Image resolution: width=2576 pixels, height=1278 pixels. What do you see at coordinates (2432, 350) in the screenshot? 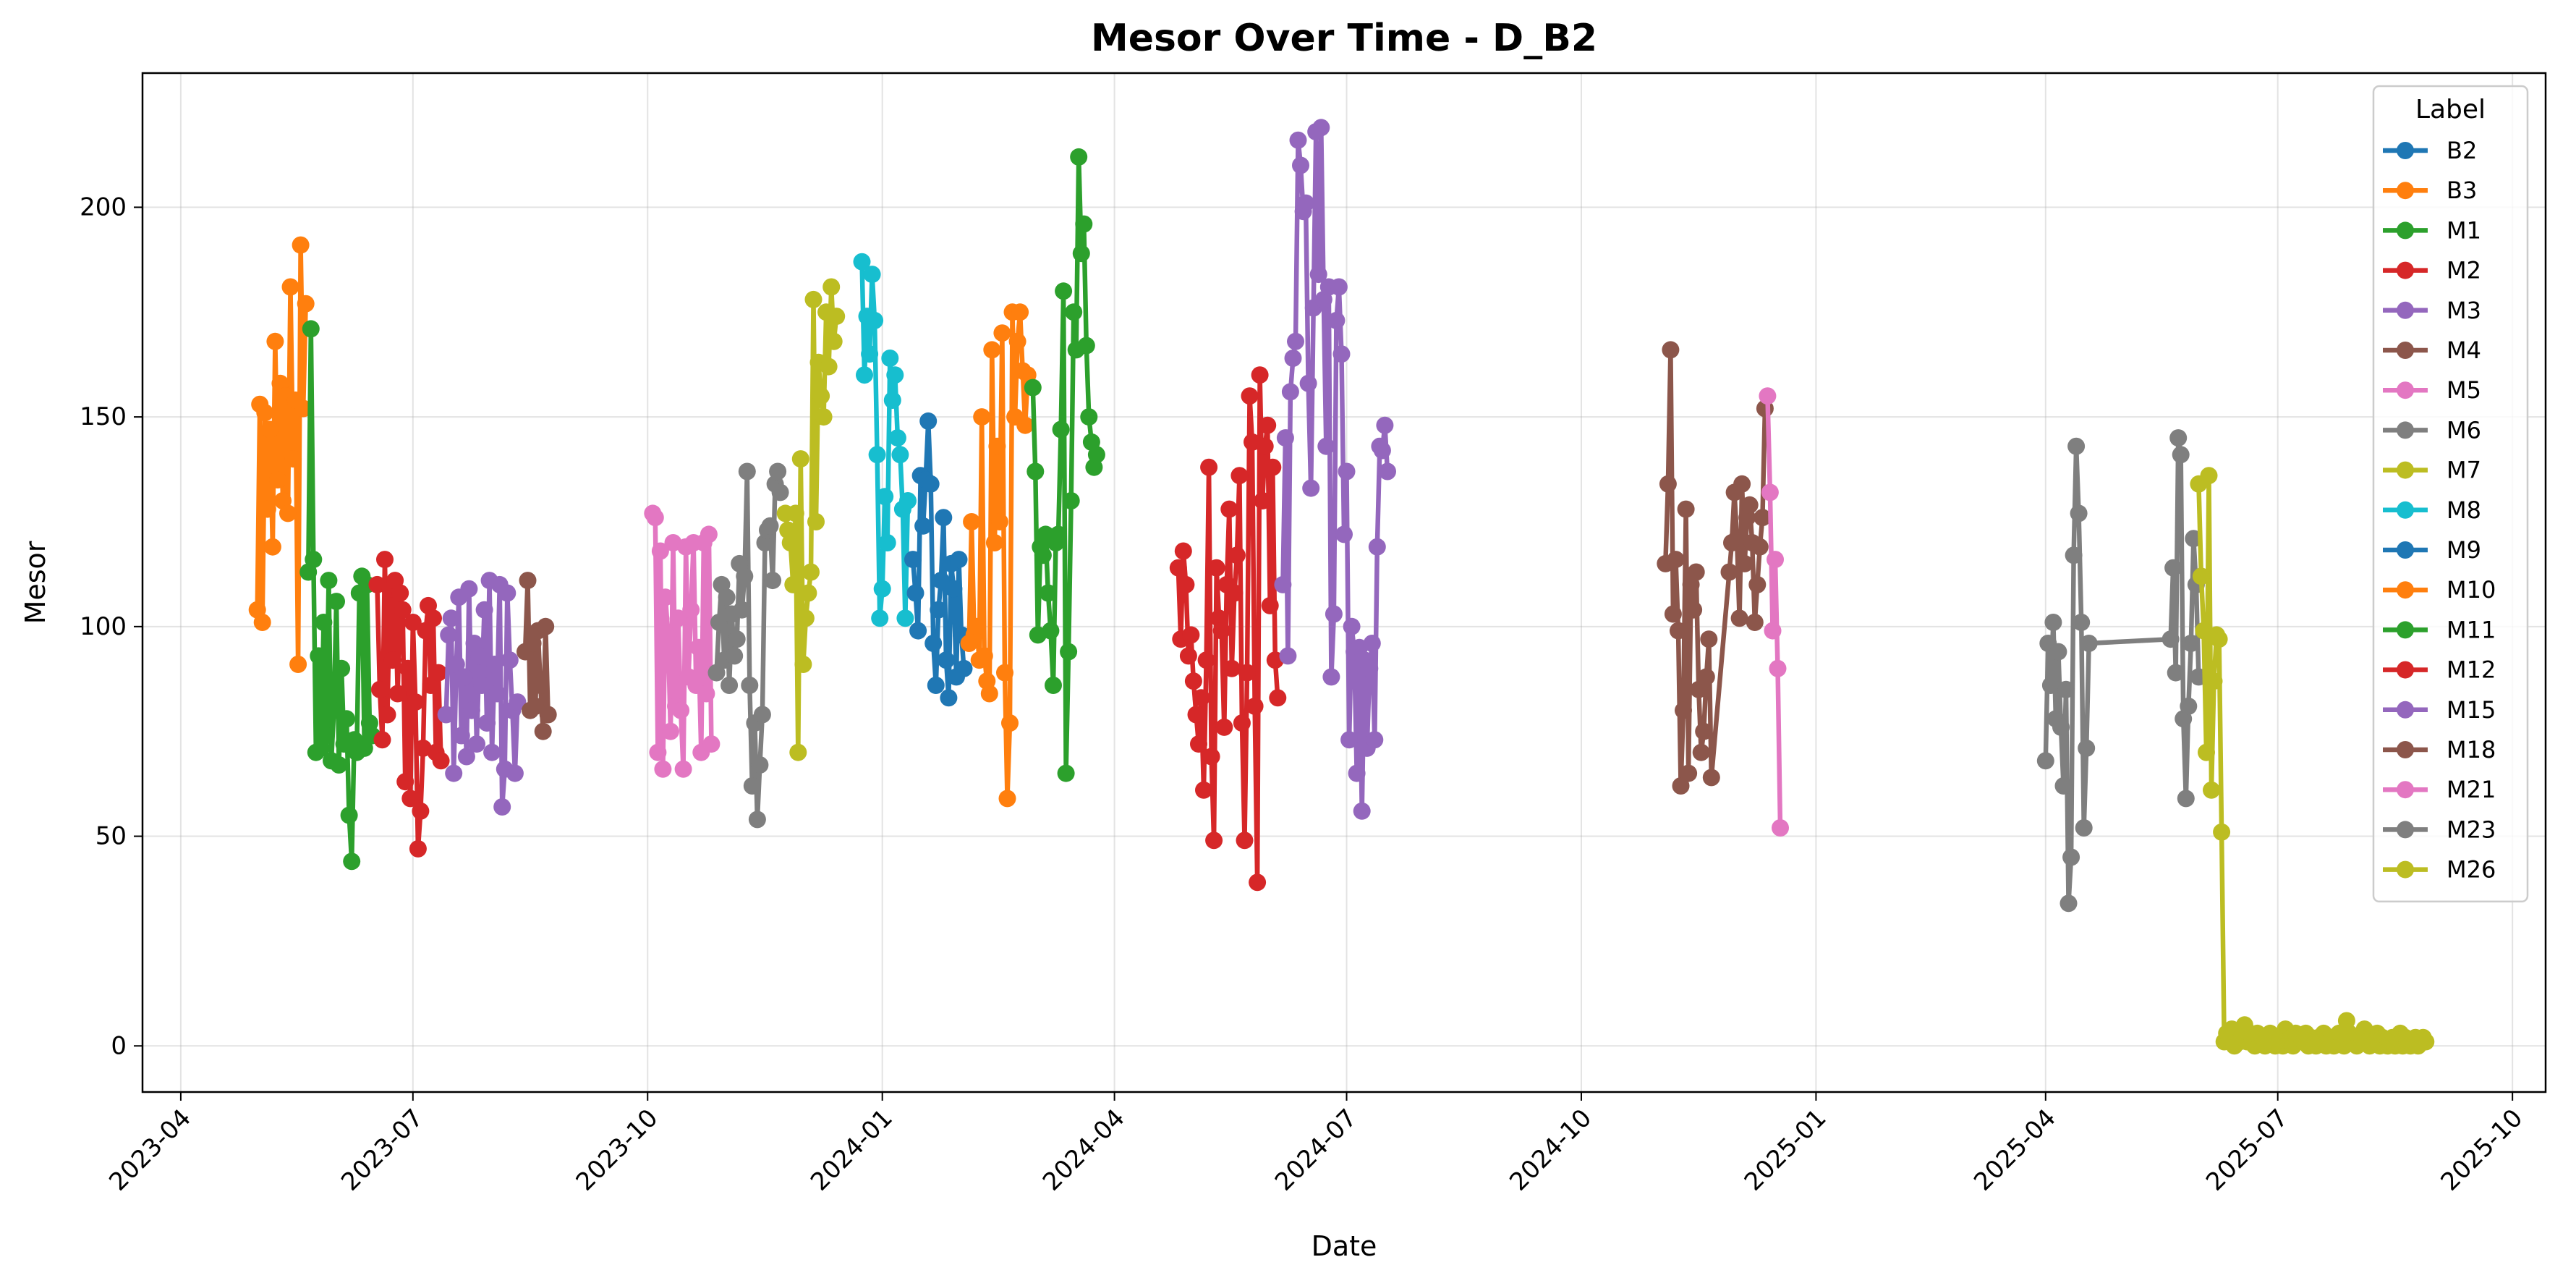
I see `legend-item-M4: M4` at bounding box center [2432, 350].